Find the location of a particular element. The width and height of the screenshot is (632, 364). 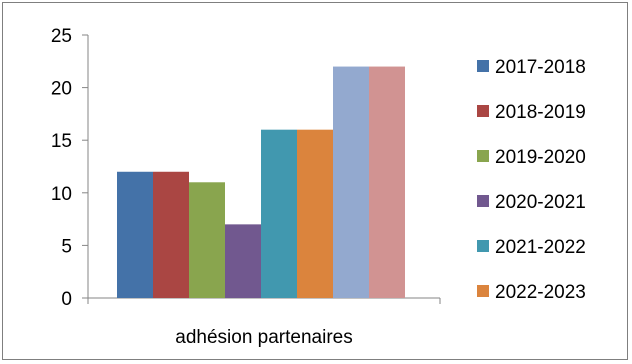

bar-2018-2019 is located at coordinates (171, 234).